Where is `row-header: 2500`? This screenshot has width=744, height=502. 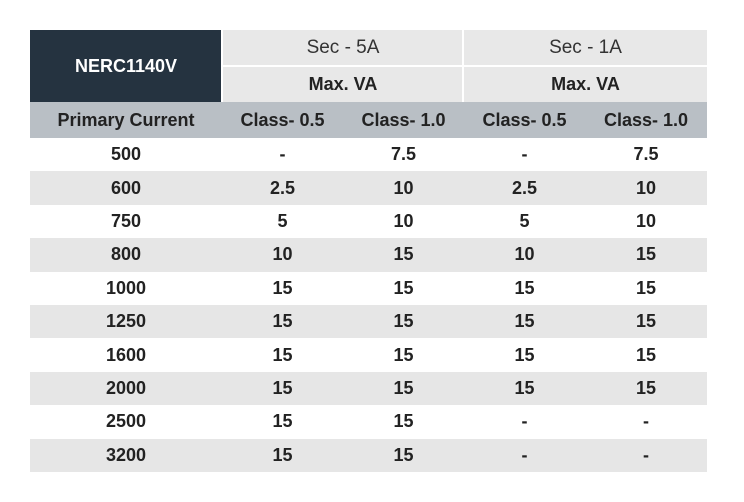 row-header: 2500 is located at coordinates (126, 421).